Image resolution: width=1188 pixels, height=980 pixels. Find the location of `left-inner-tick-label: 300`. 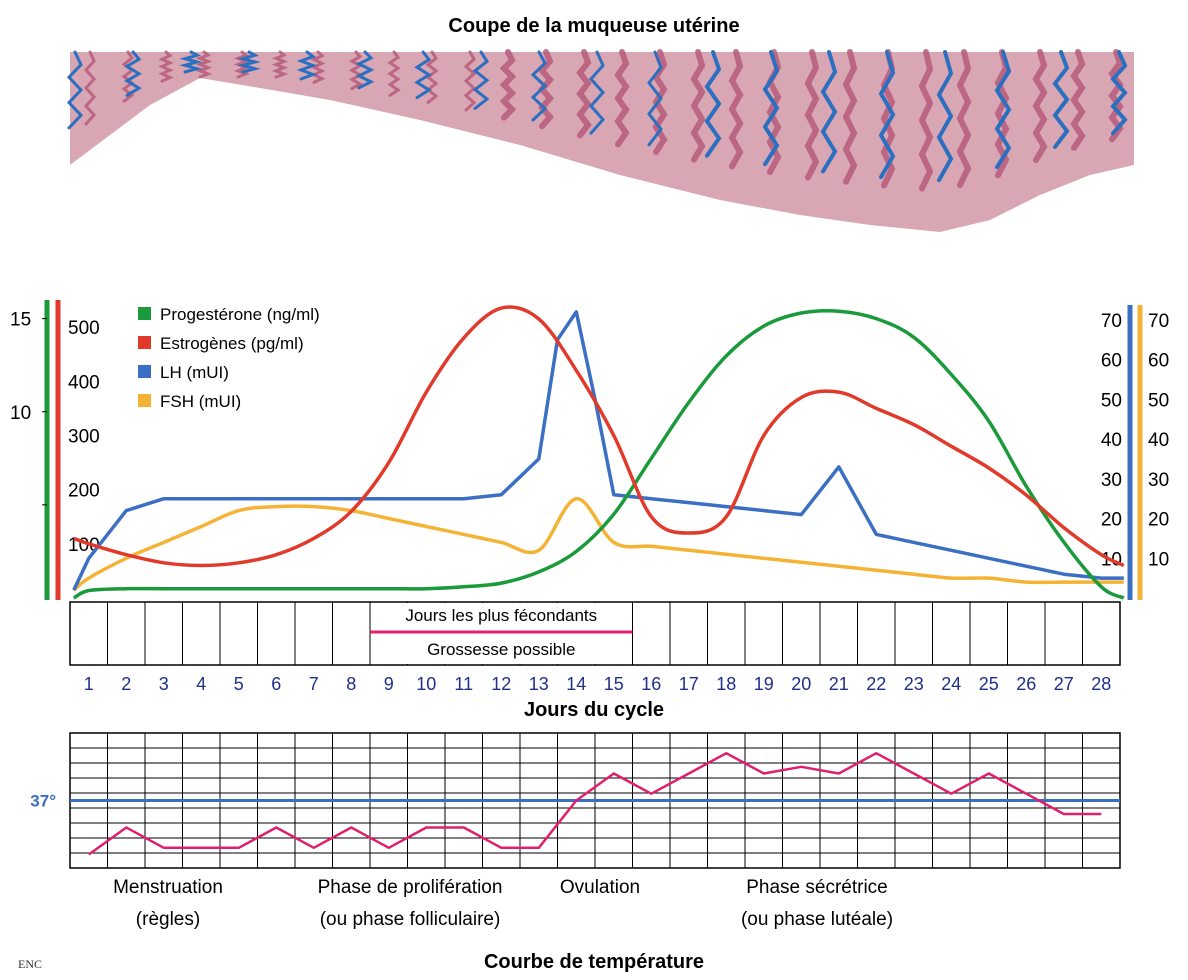

left-inner-tick-label: 300 is located at coordinates (84, 436).